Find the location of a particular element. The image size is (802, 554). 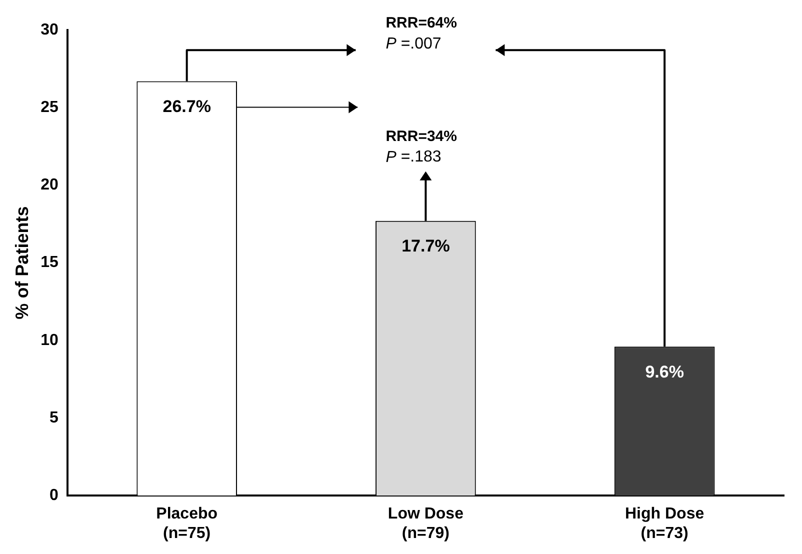

y-tick-label: 25 is located at coordinates (49, 107).